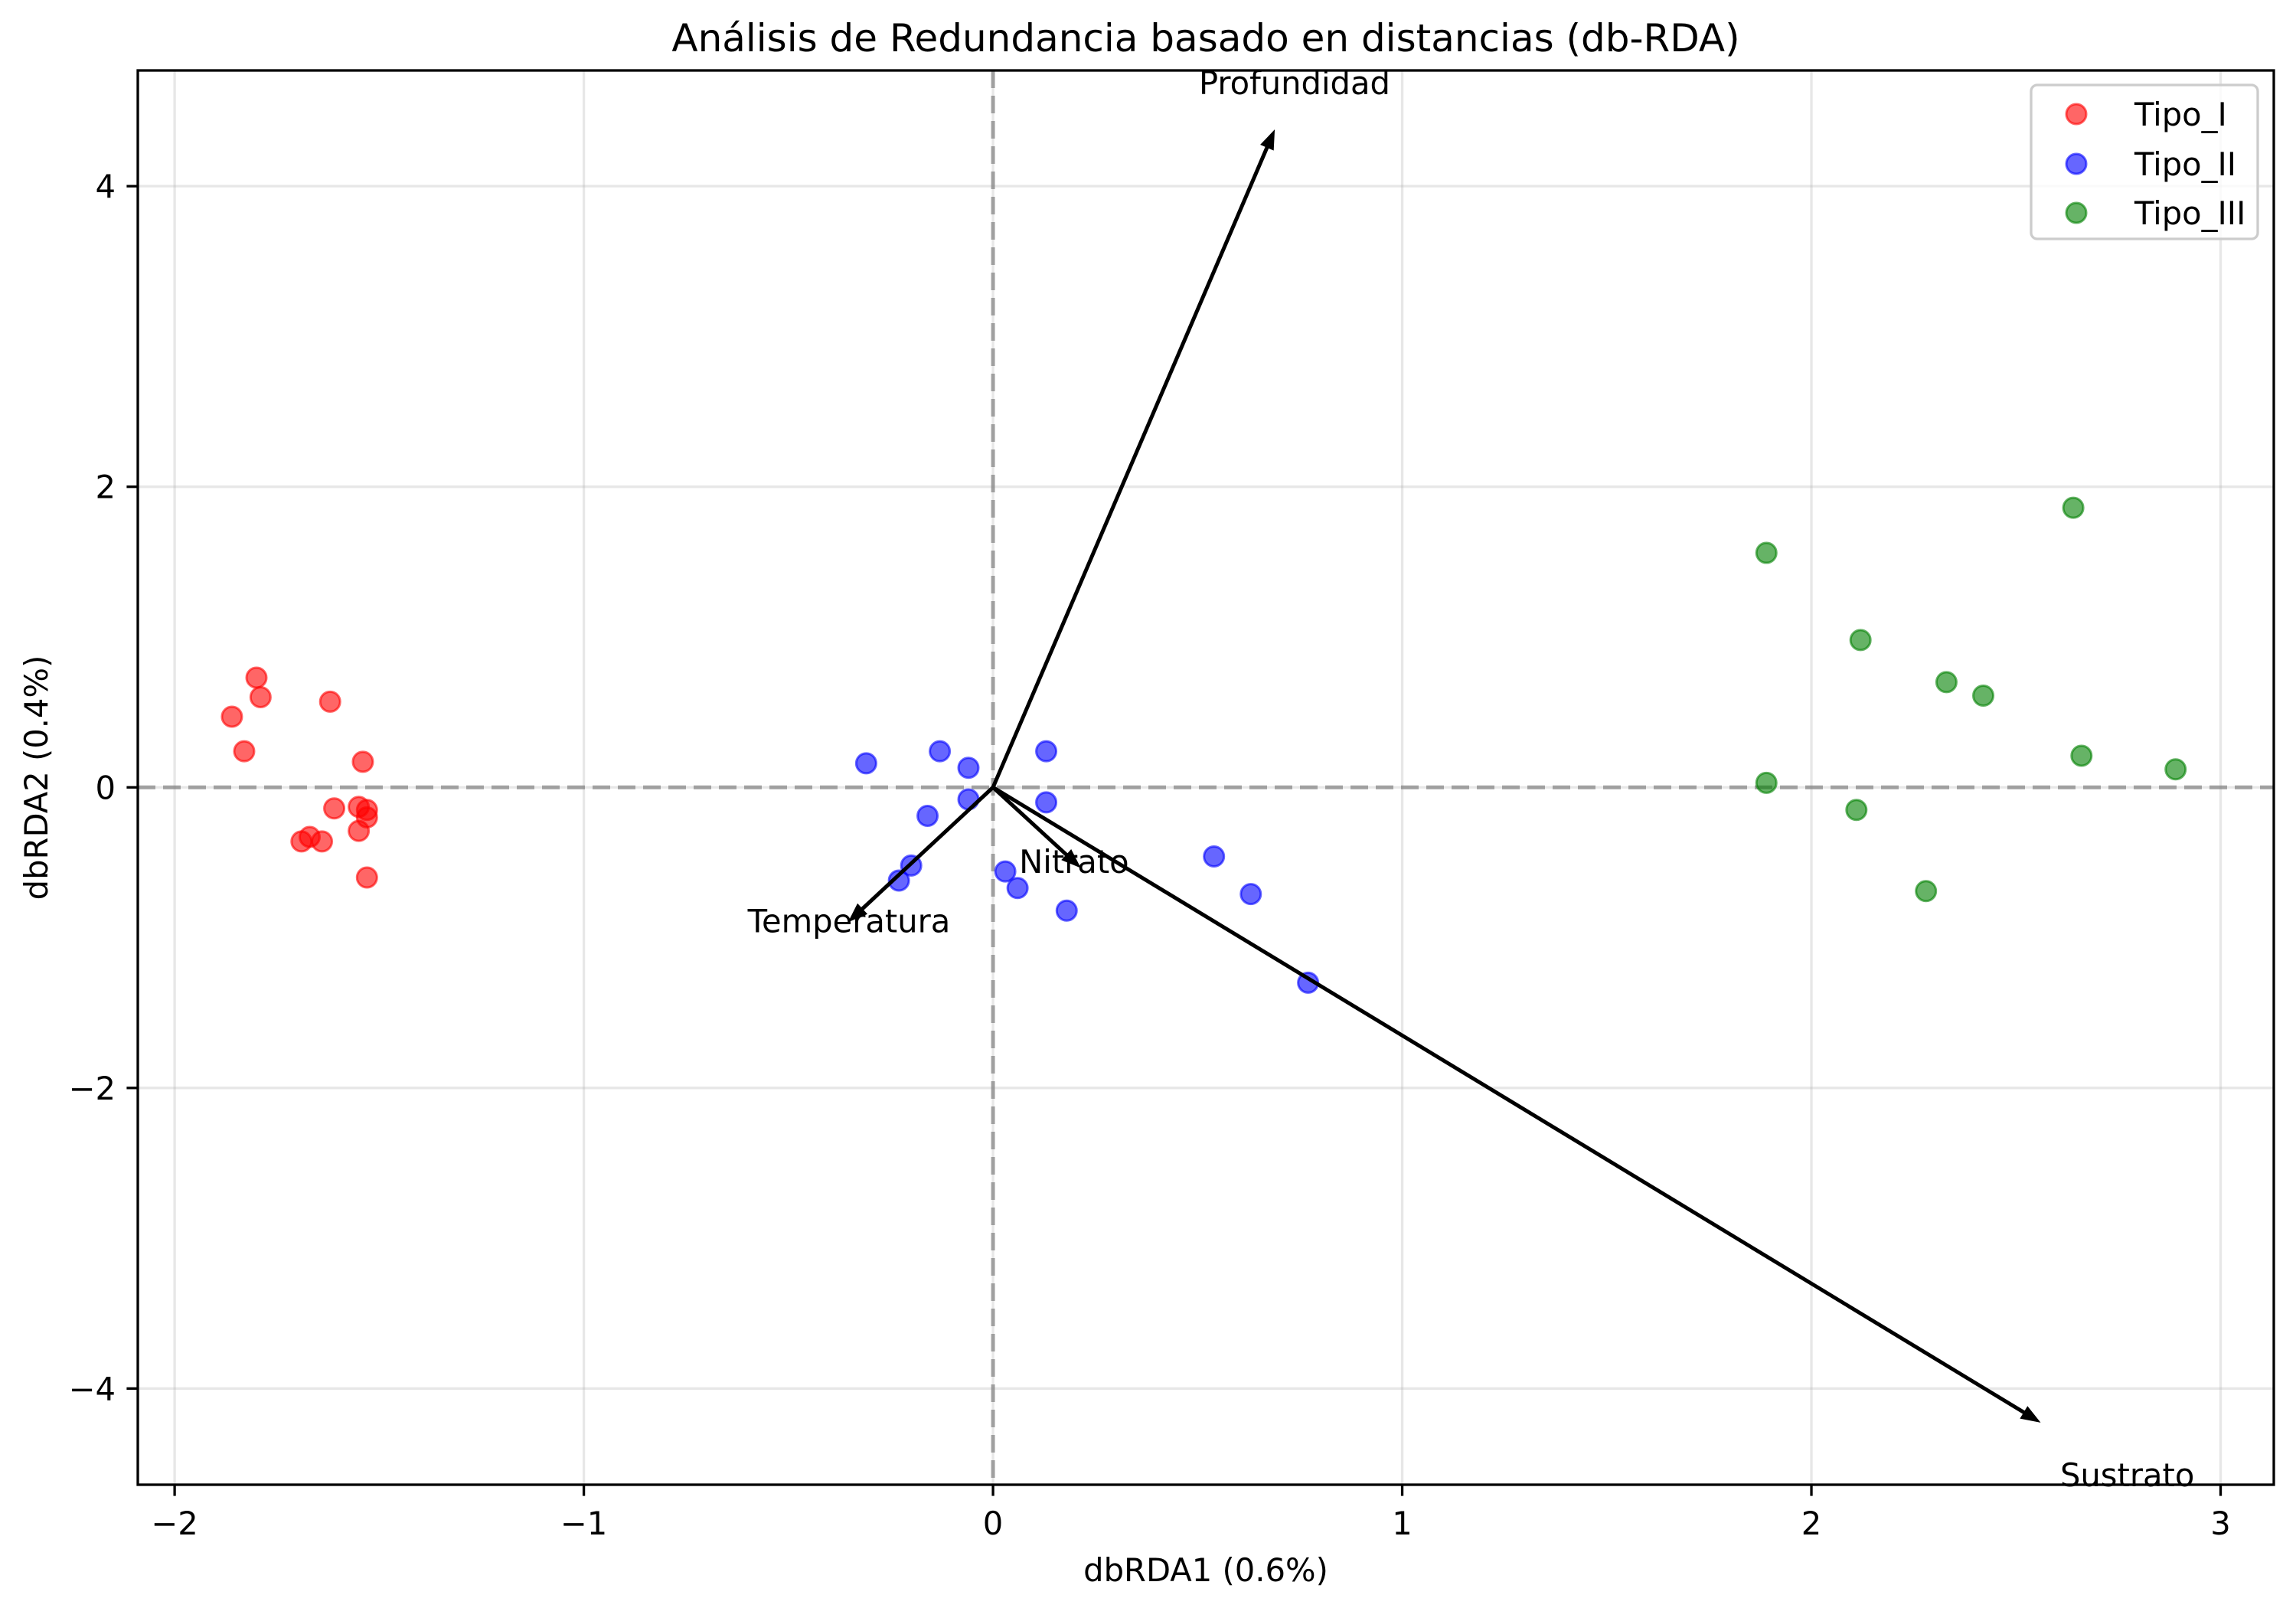  What do you see at coordinates (1191, 1513) in the screenshot?
I see `x-axis-ticks: −2 −1 0 1 2 3` at bounding box center [1191, 1513].